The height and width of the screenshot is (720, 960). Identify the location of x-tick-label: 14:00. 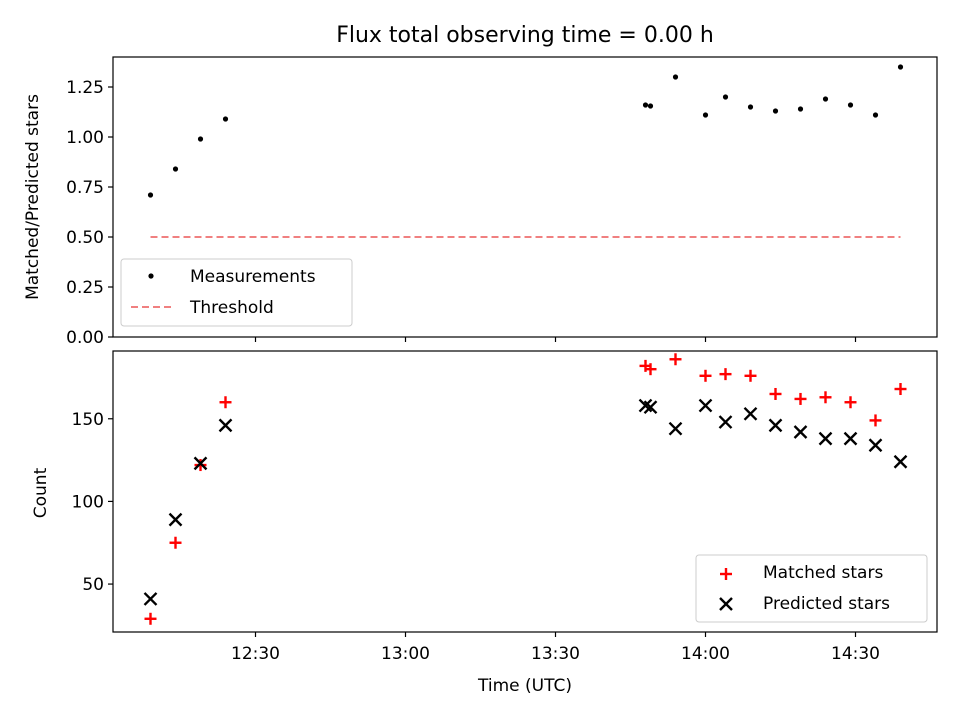
(705, 654).